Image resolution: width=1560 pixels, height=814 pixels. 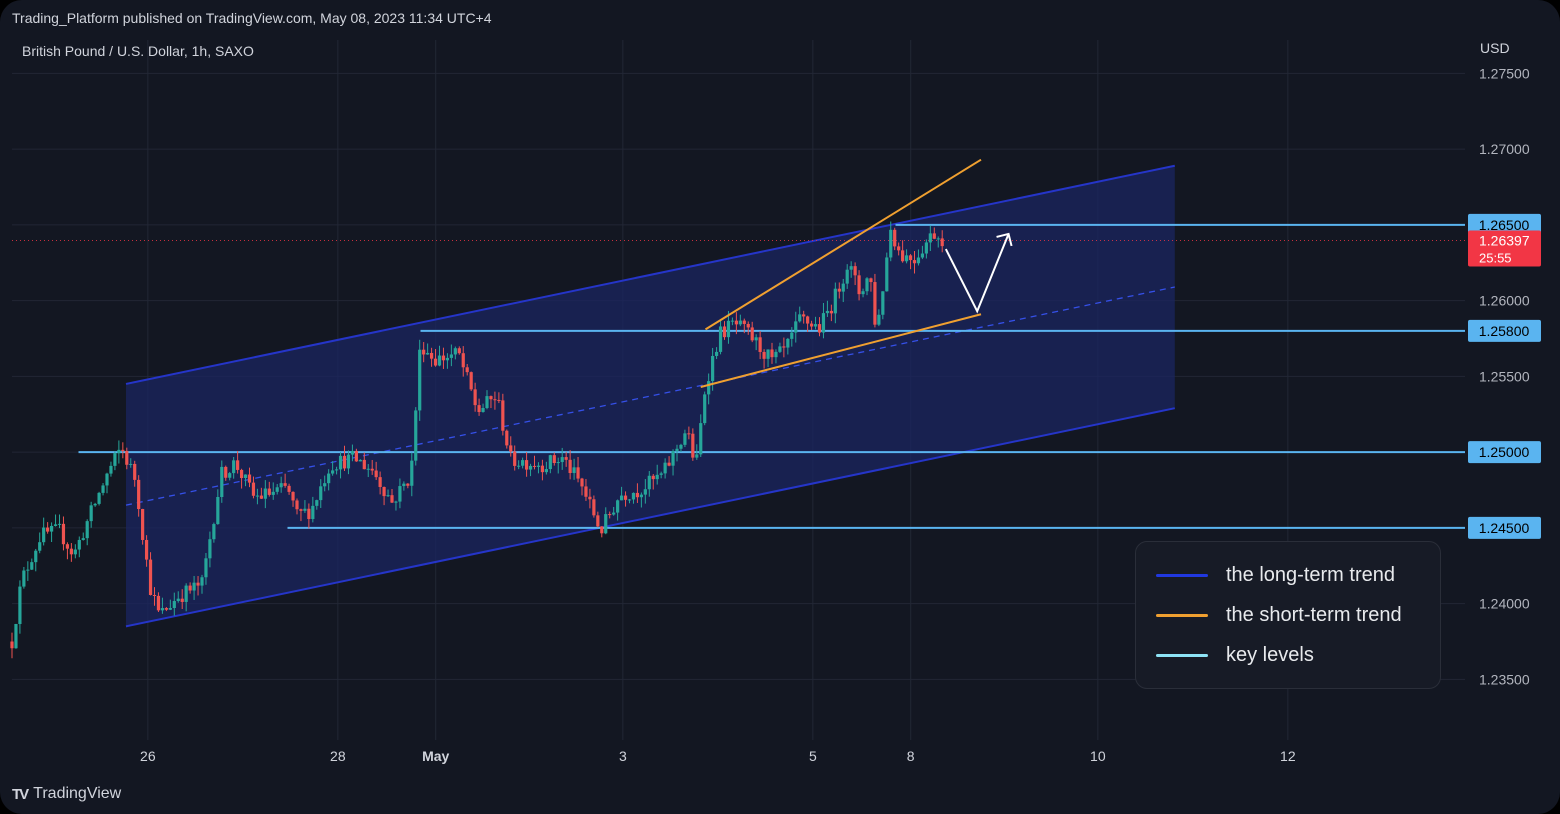 I want to click on legend-label-long-term: the long-term trend, so click(x=1310, y=575).